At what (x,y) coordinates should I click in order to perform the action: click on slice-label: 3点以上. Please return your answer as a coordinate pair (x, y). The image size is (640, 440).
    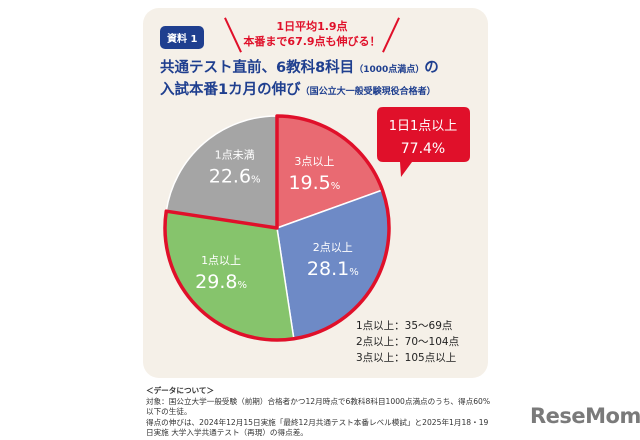
    Looking at the image, I should click on (314, 161).